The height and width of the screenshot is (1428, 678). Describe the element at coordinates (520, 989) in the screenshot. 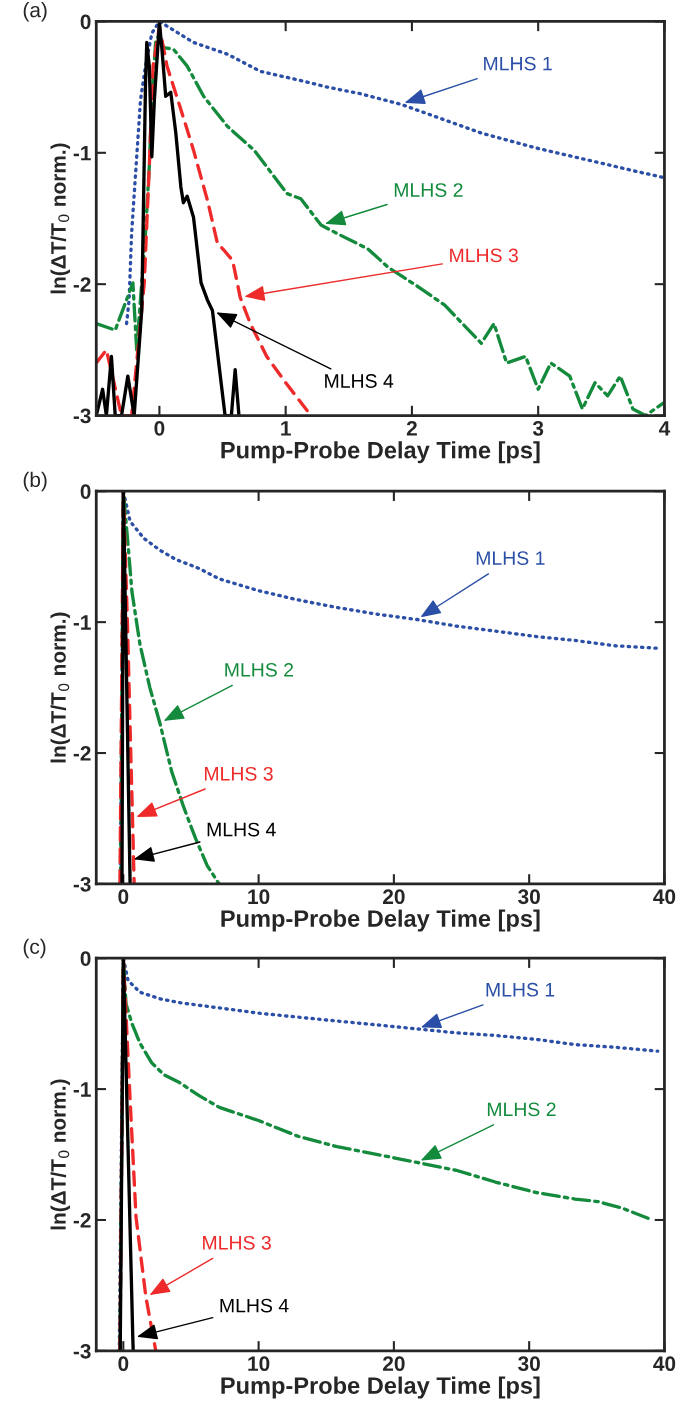

I see `series-label: MLHS 1` at that location.